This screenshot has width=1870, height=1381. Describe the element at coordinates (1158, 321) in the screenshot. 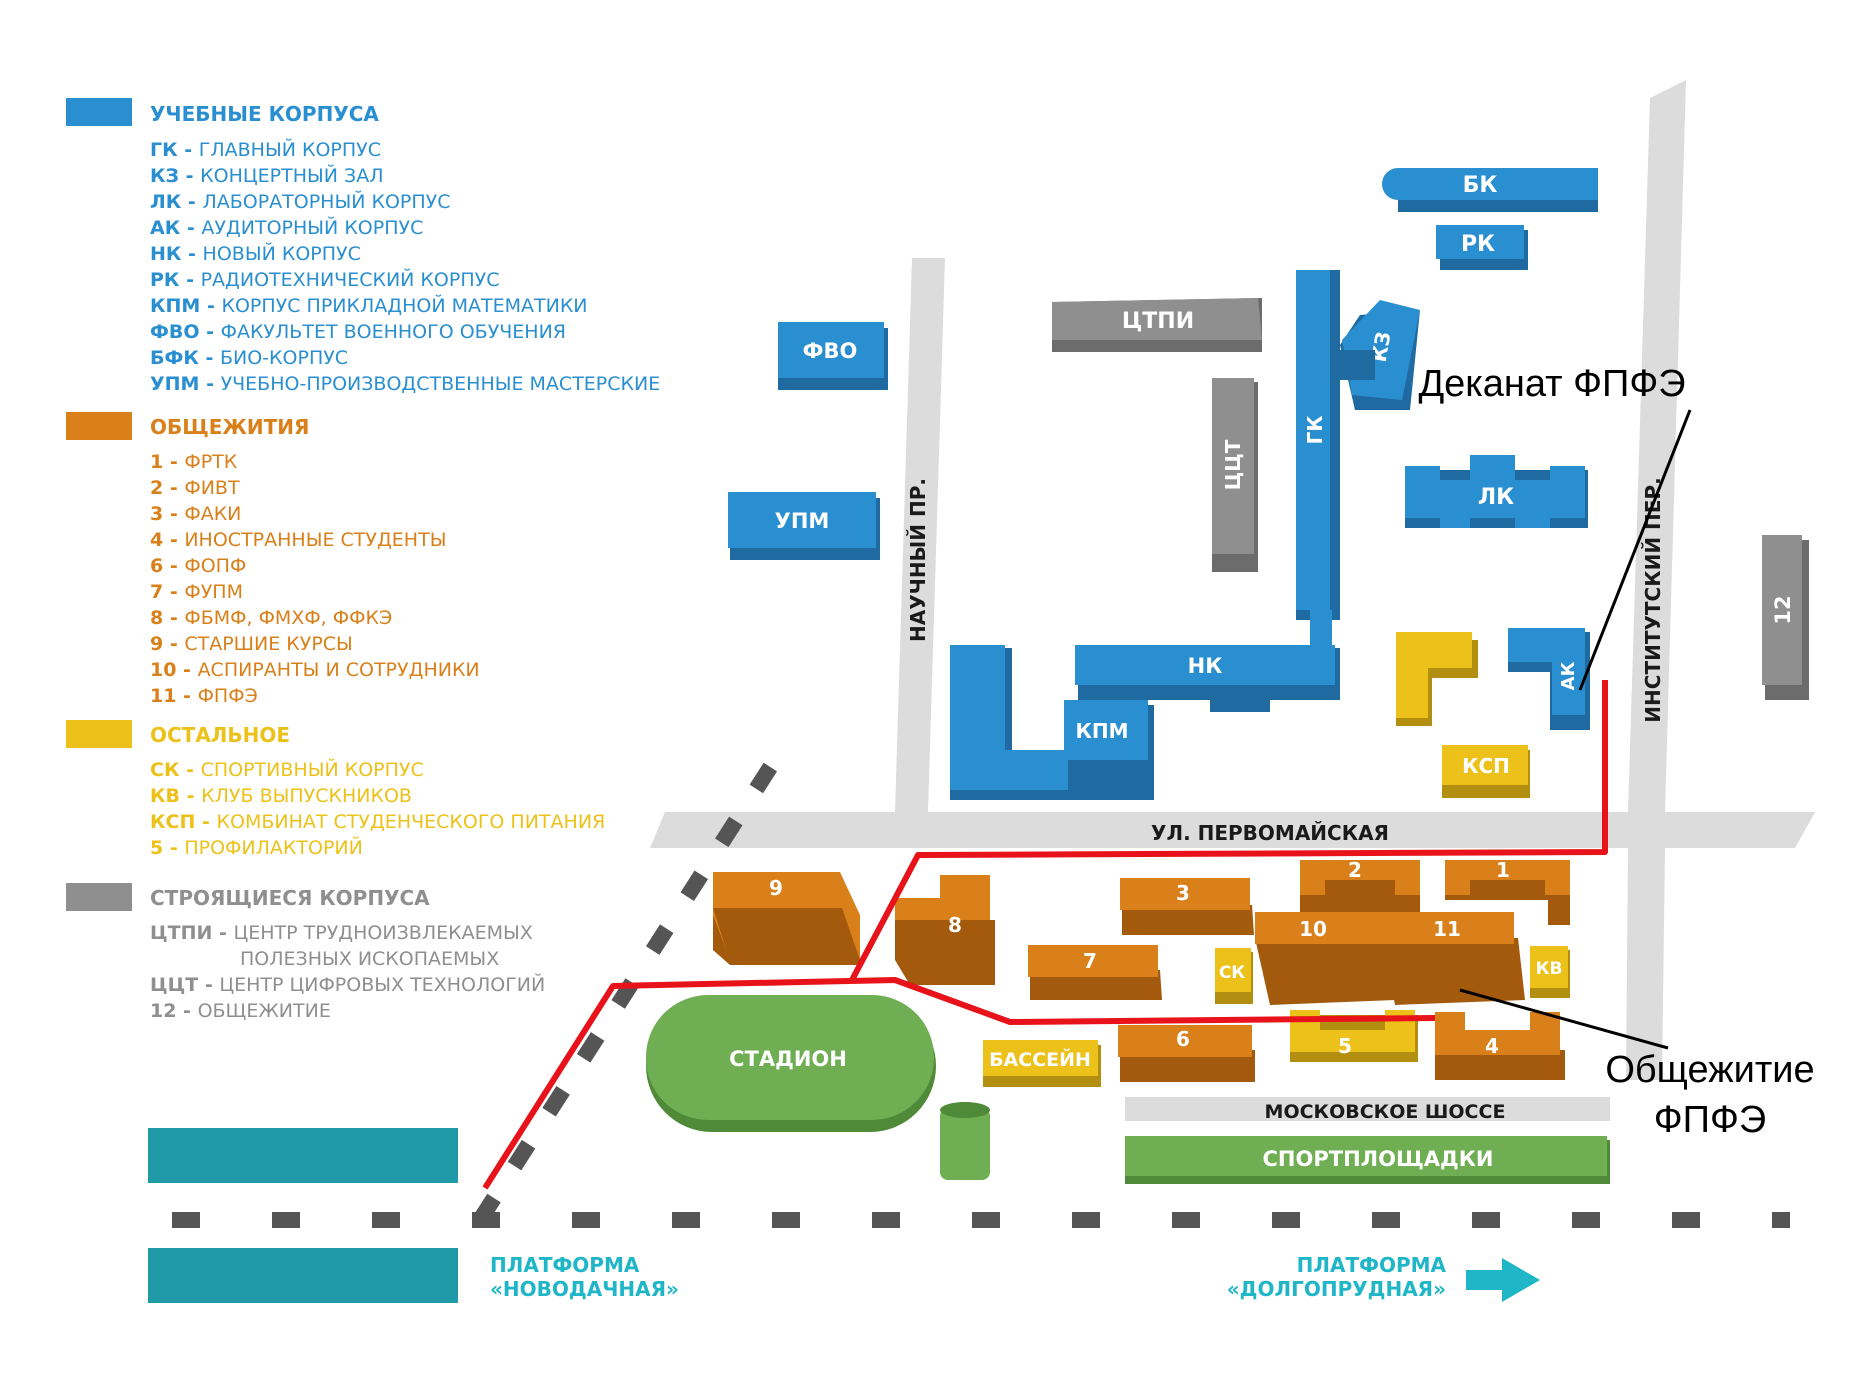

I see `svg-text: ЦТПИ` at that location.